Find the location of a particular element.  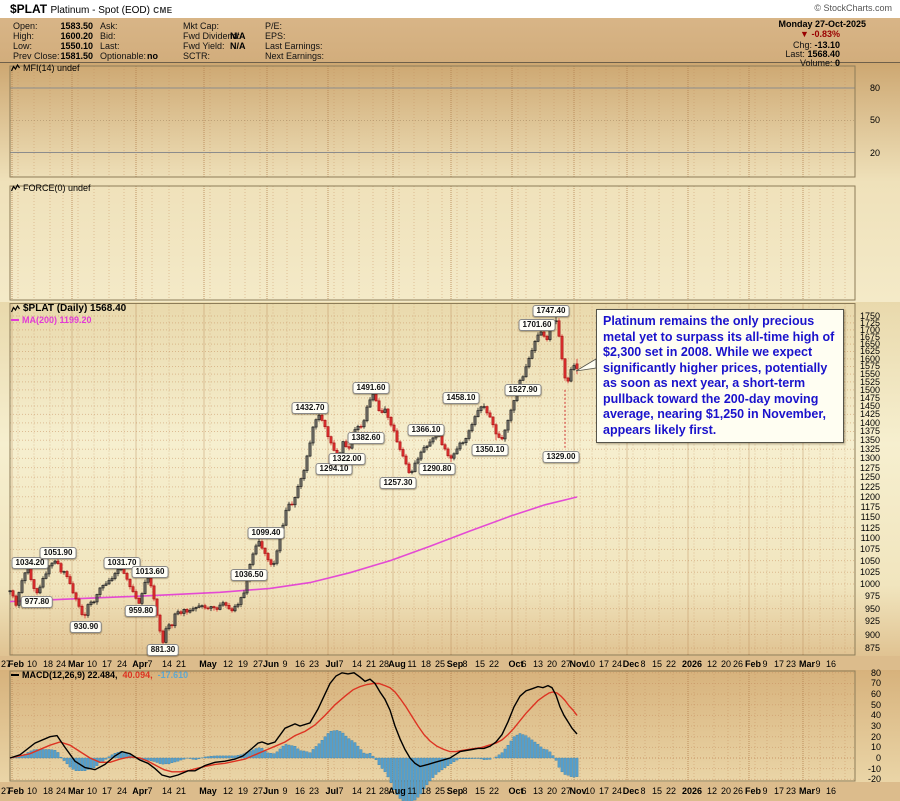

price-axis-label: 1175 is located at coordinates (870, 506).